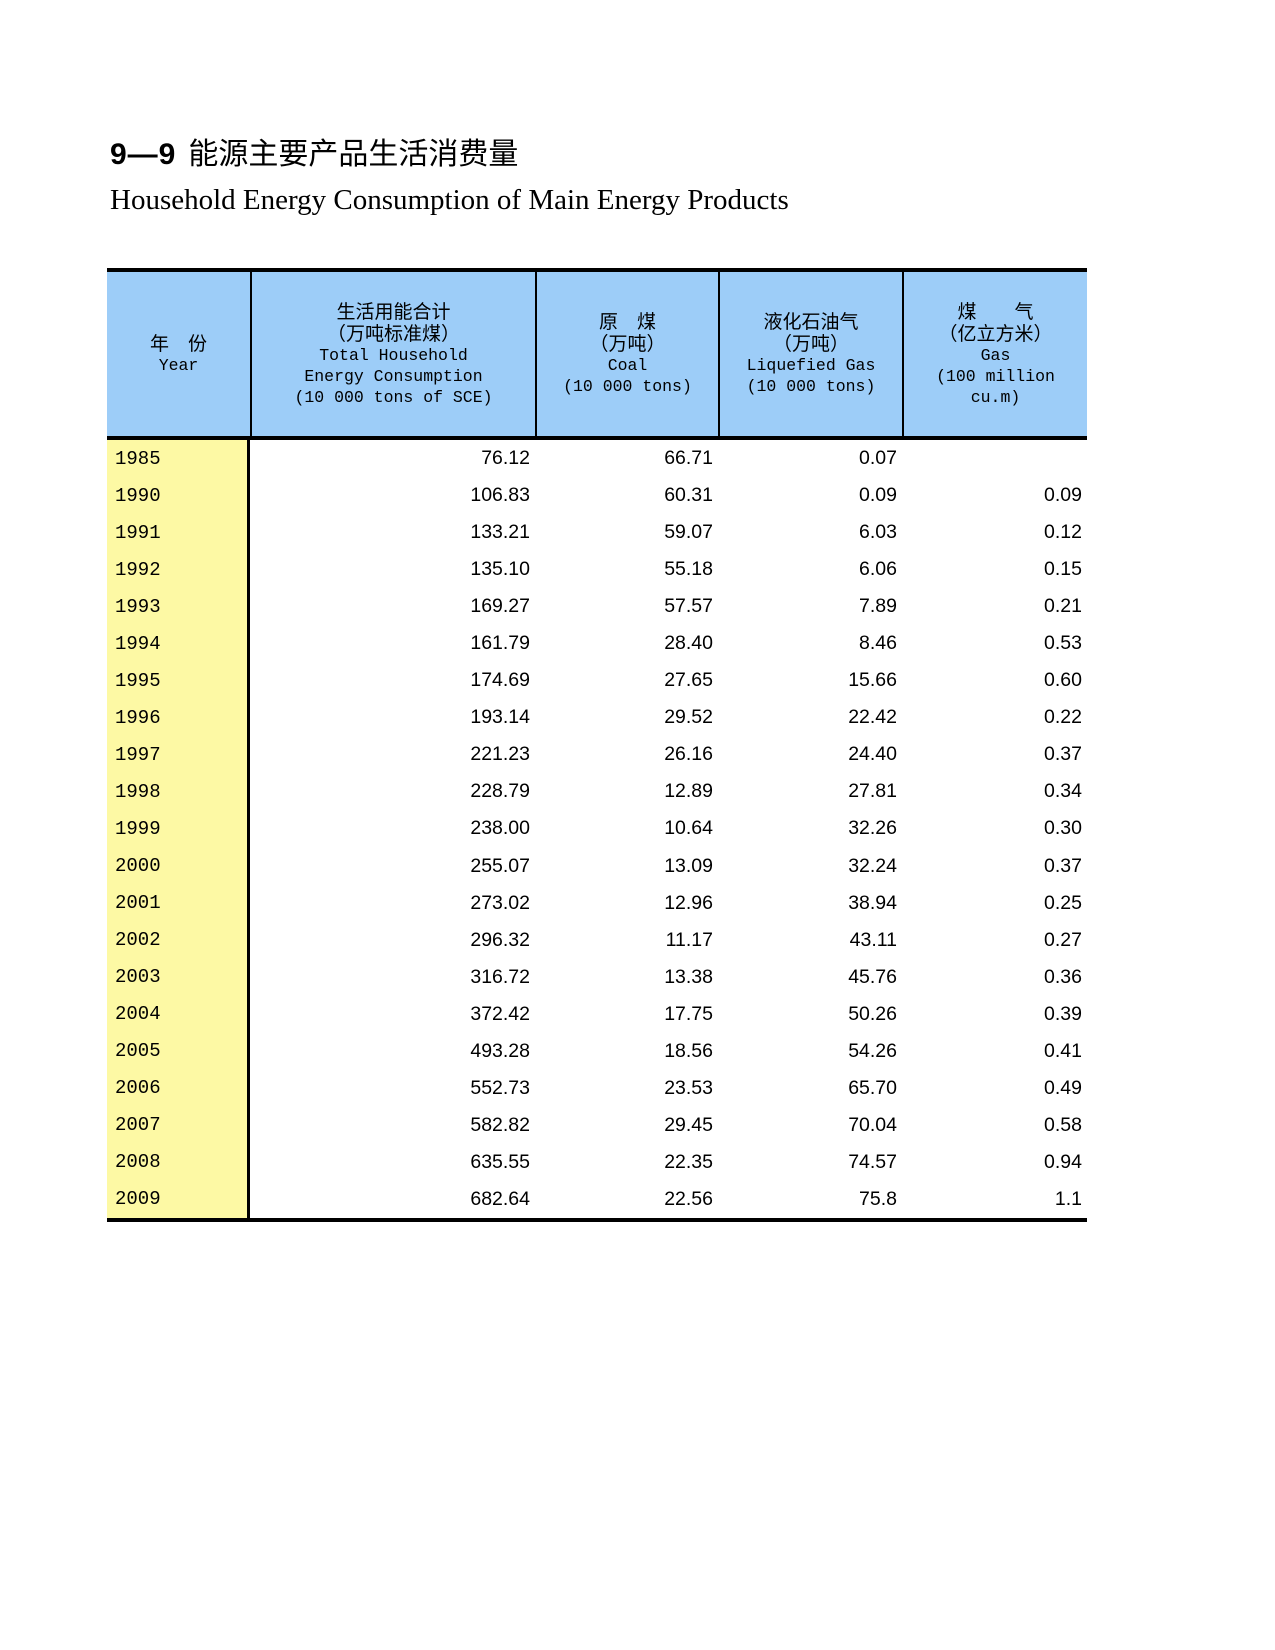 This screenshot has width=1275, height=1650. I want to click on year-cell: 1991, so click(178, 533).